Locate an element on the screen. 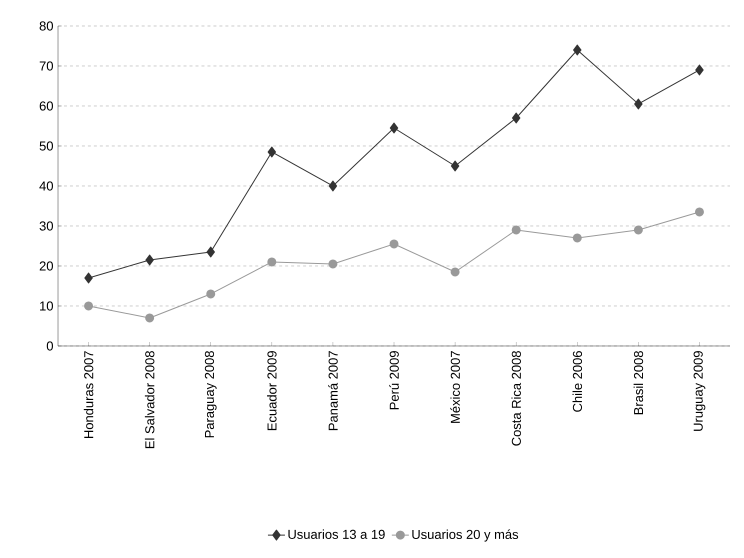 The image size is (744, 558). y-tick-label: 30 is located at coordinates (46, 226).